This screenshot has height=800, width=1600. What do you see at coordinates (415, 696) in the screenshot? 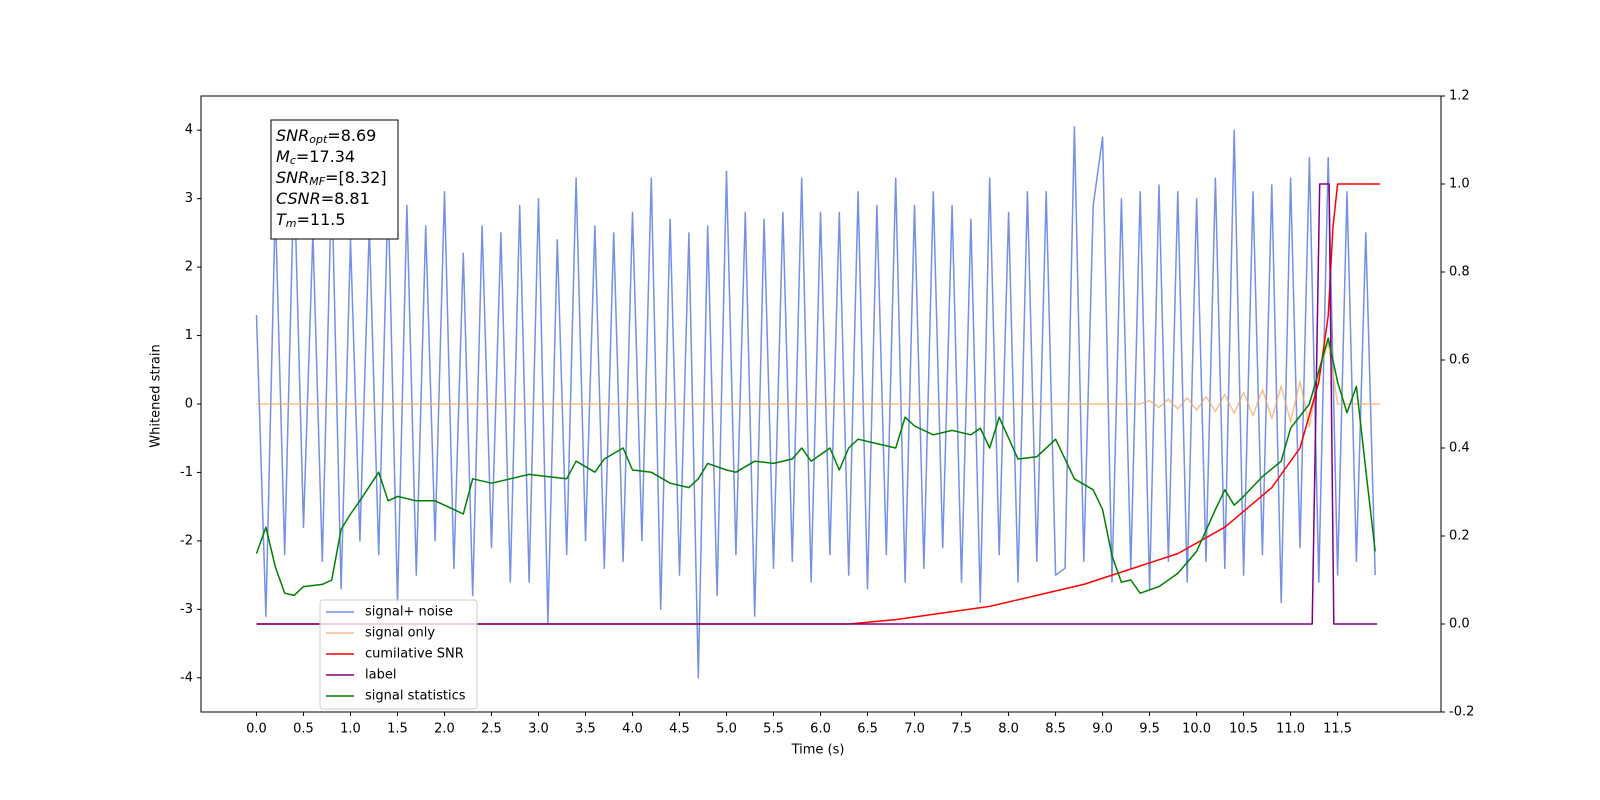
I see `legend-label: signal statistics` at bounding box center [415, 696].